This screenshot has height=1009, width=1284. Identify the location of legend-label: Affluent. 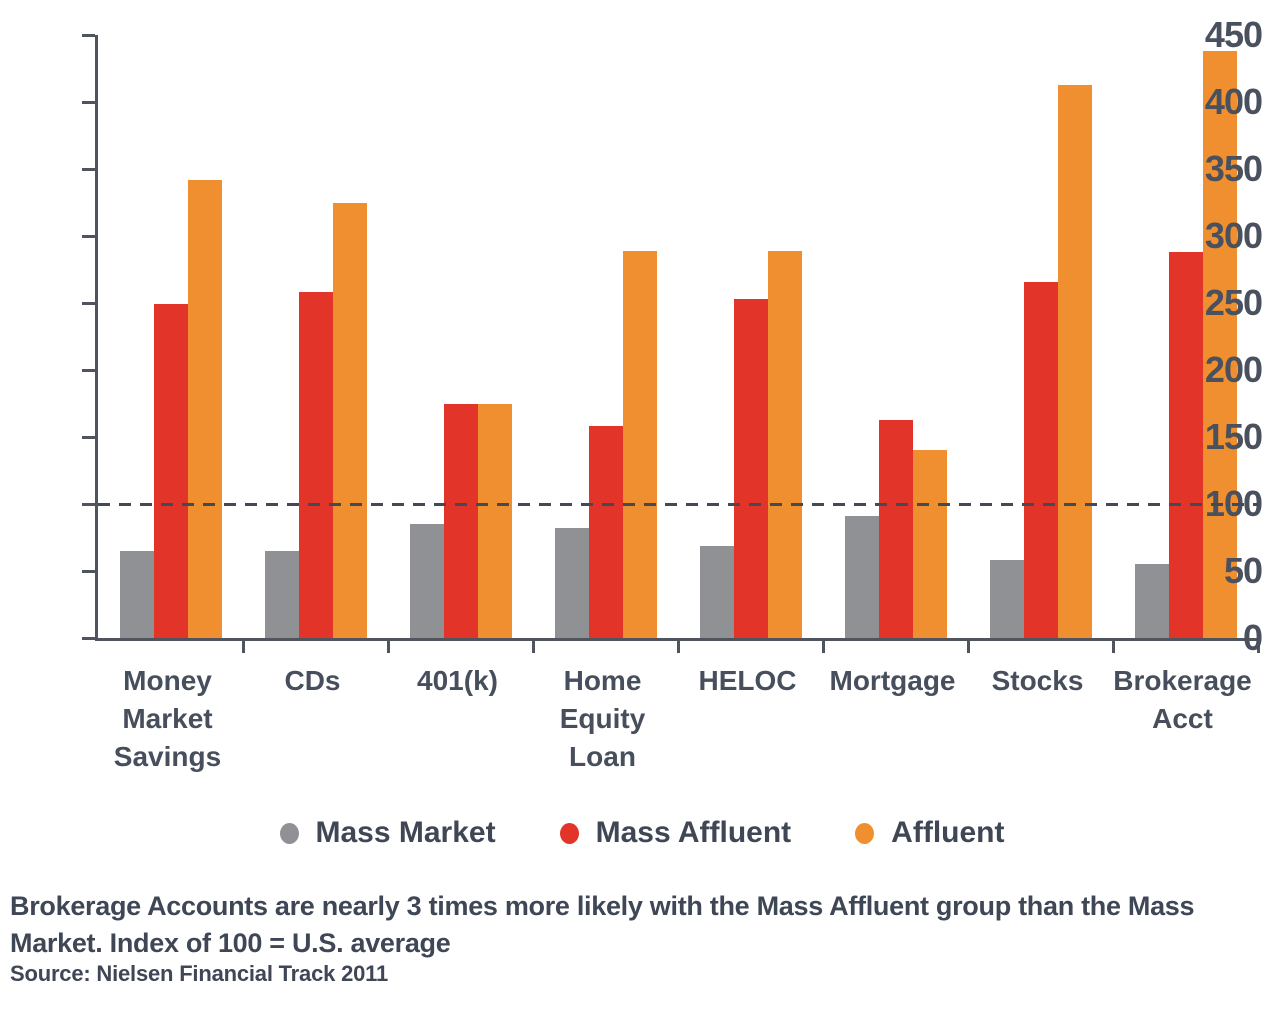
(948, 832).